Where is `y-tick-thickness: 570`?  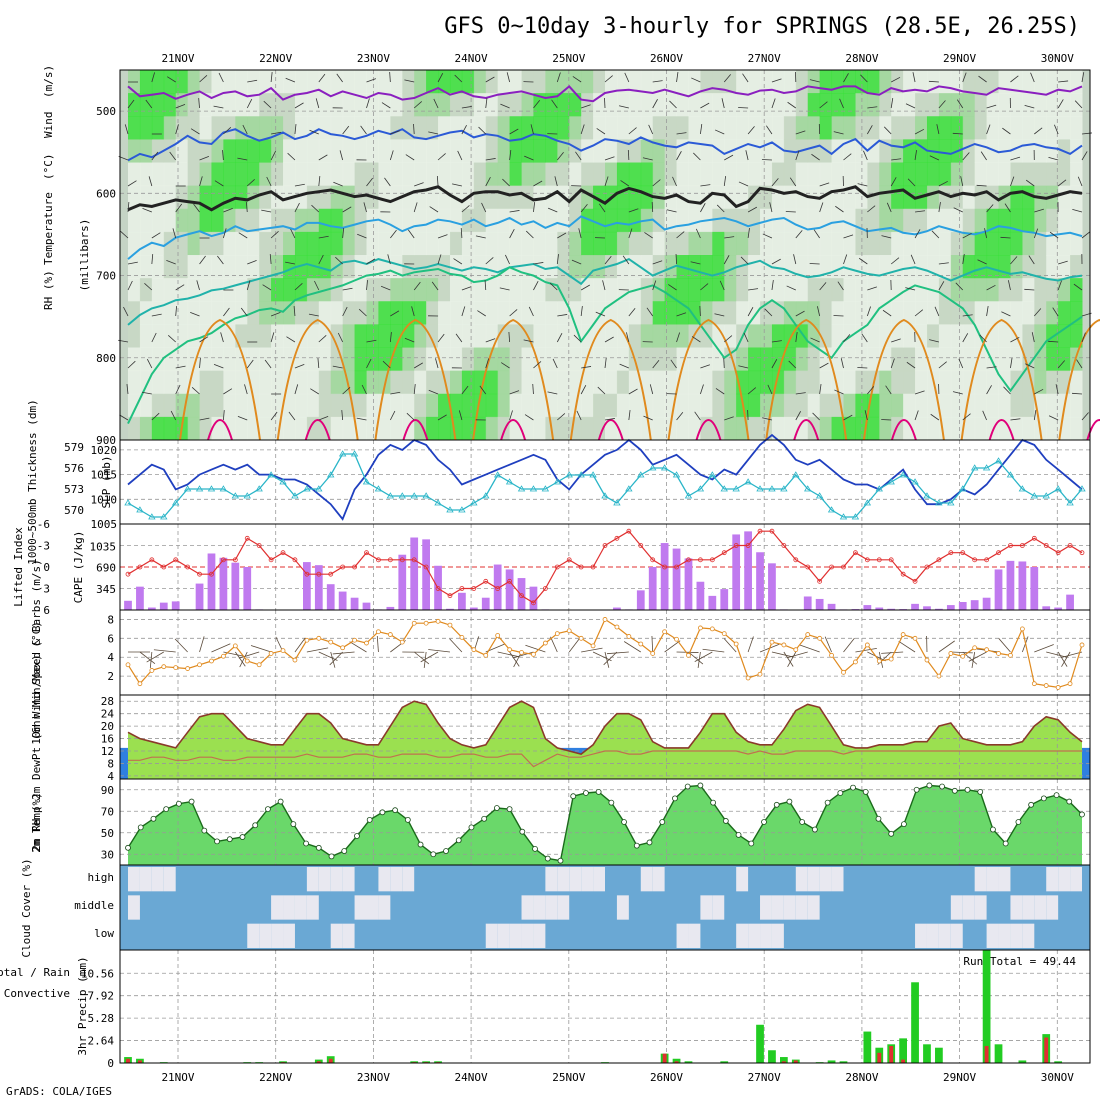
y-tick-thickness: 570 is located at coordinates (74, 510).